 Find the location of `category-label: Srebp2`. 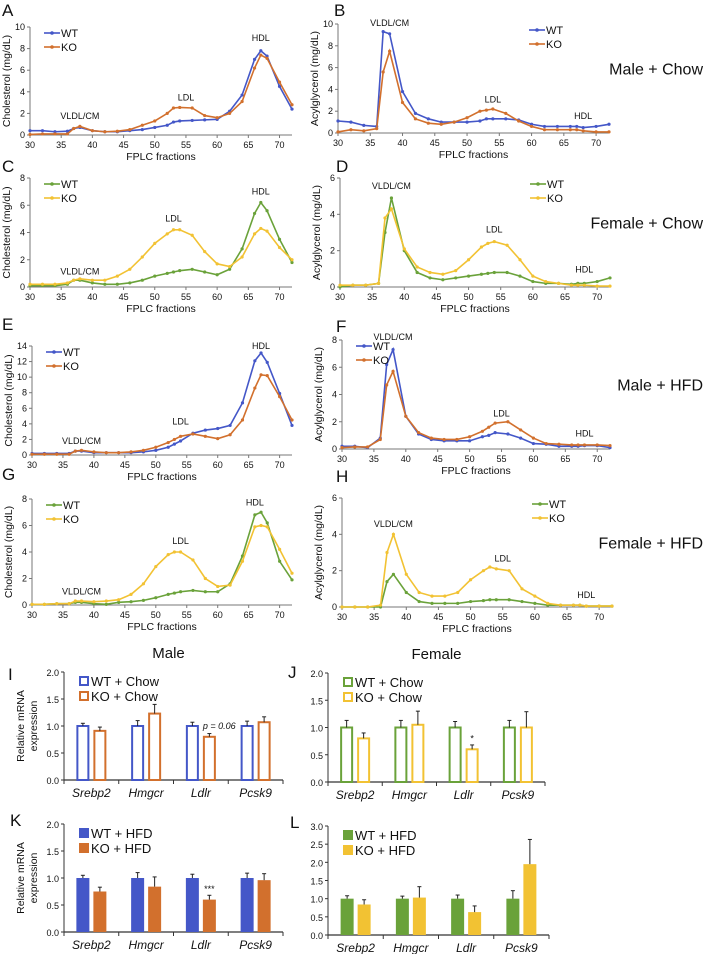

category-label: Srebp2 is located at coordinates (355, 795).